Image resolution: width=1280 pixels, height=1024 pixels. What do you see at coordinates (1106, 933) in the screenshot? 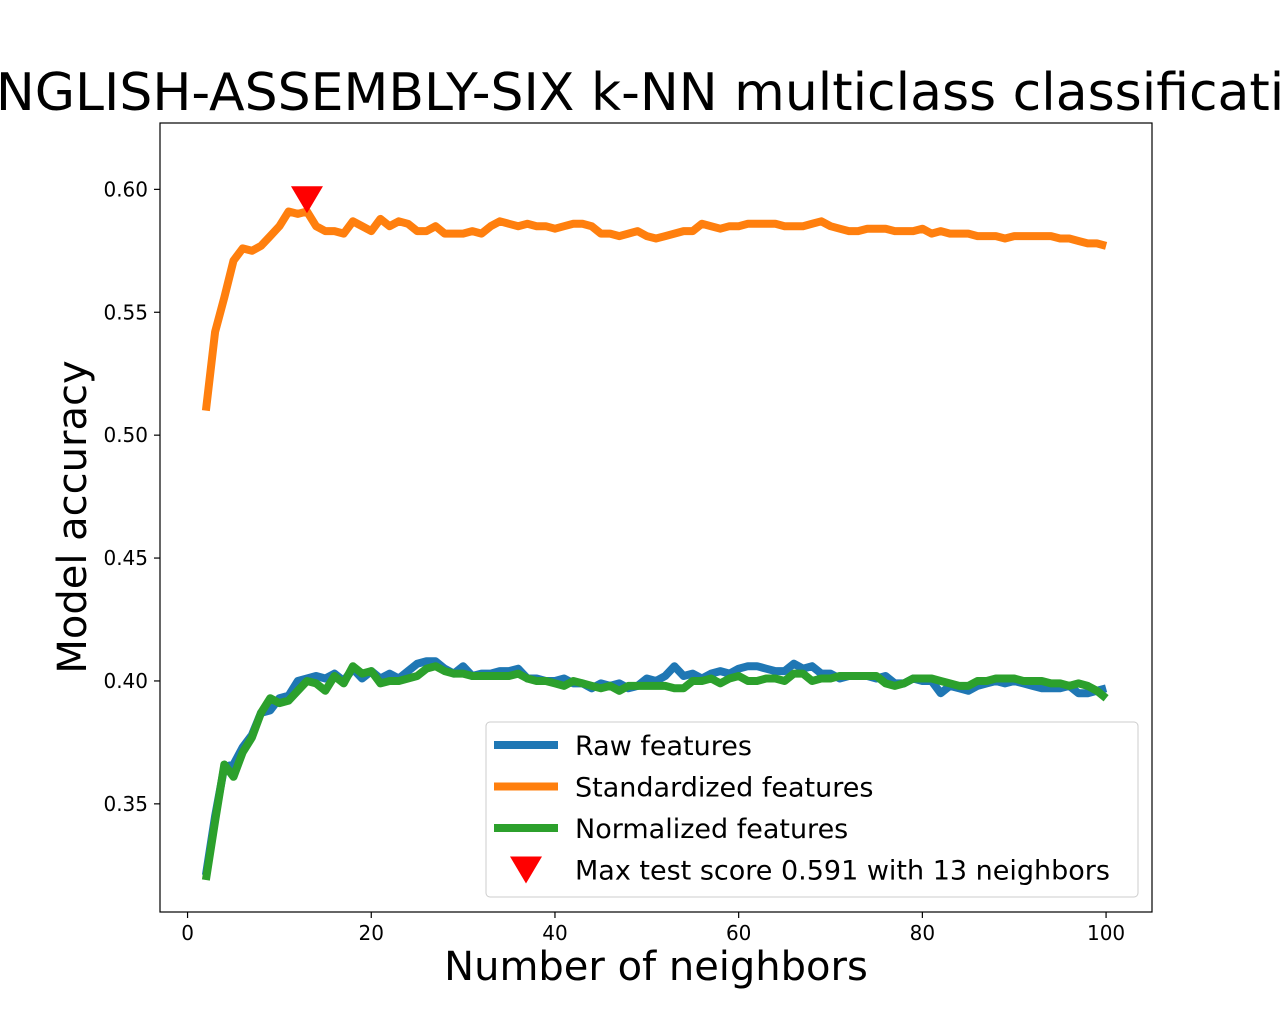
I see `x-tick-label: 100` at bounding box center [1106, 933].